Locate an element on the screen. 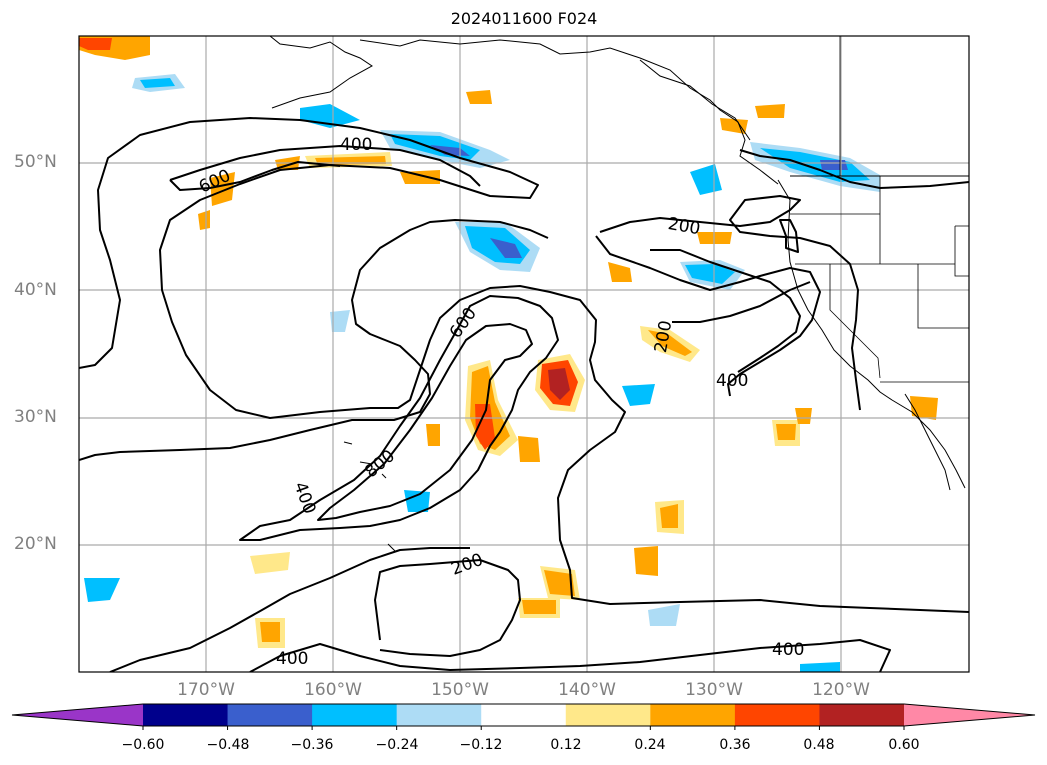  lon-label-140w: 140°W is located at coordinates (587, 690).